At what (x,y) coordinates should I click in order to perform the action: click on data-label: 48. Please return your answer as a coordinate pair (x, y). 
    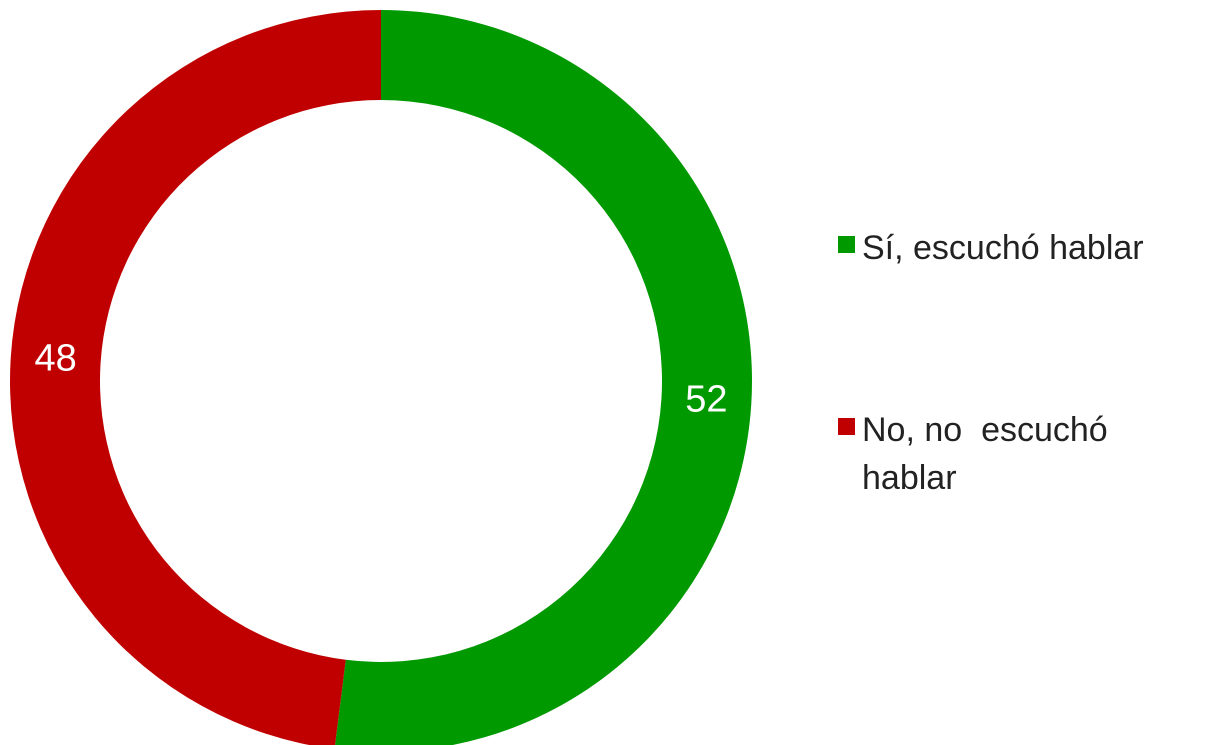
    Looking at the image, I should click on (56, 359).